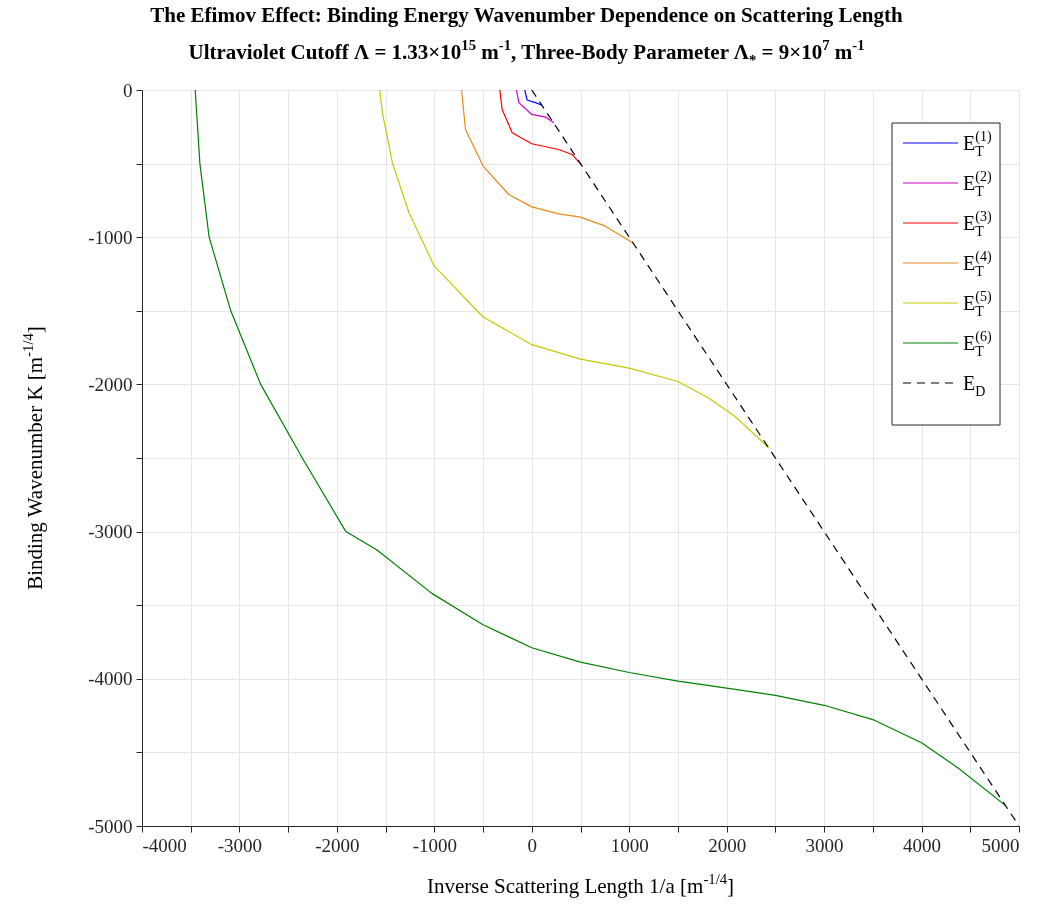 The width and height of the screenshot is (1059, 911). Describe the element at coordinates (434, 845) in the screenshot. I see `x-tick-label: -1000` at that location.